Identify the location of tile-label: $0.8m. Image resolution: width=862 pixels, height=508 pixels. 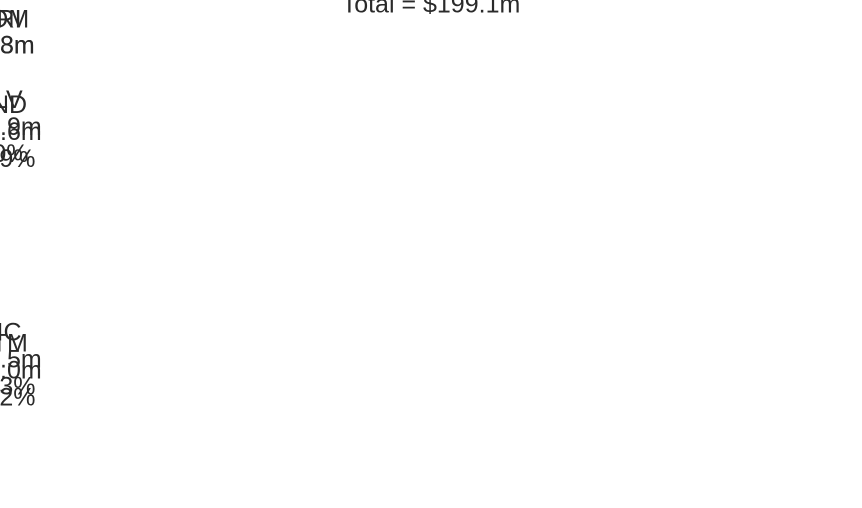
(17, 45).